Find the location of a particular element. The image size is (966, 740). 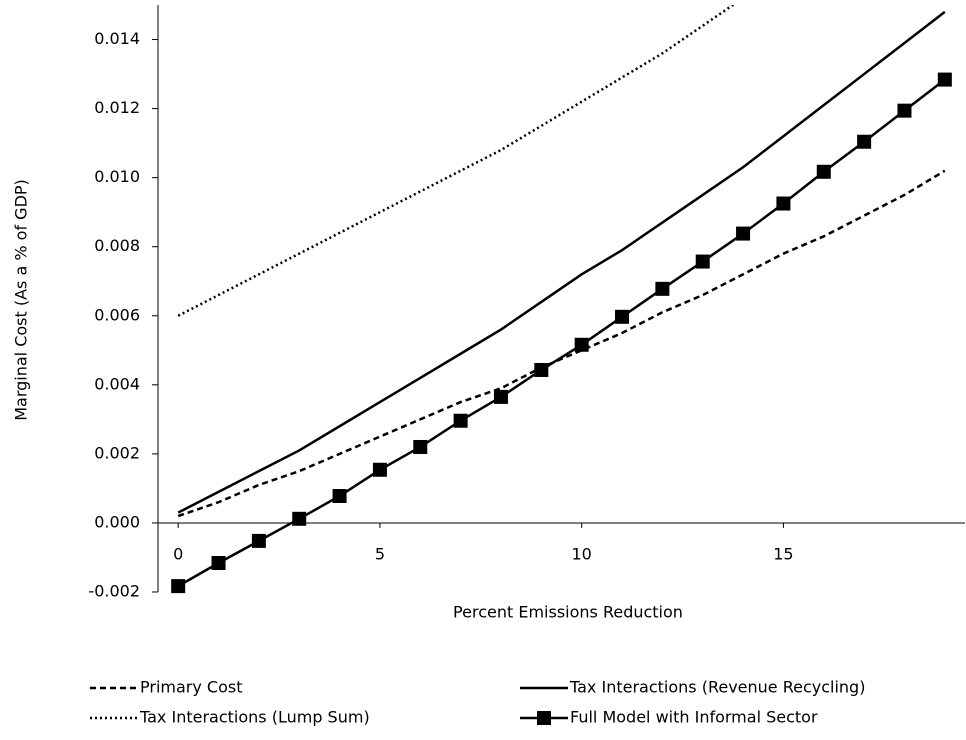

y-tick-label: 0.006 is located at coordinates (117, 314).